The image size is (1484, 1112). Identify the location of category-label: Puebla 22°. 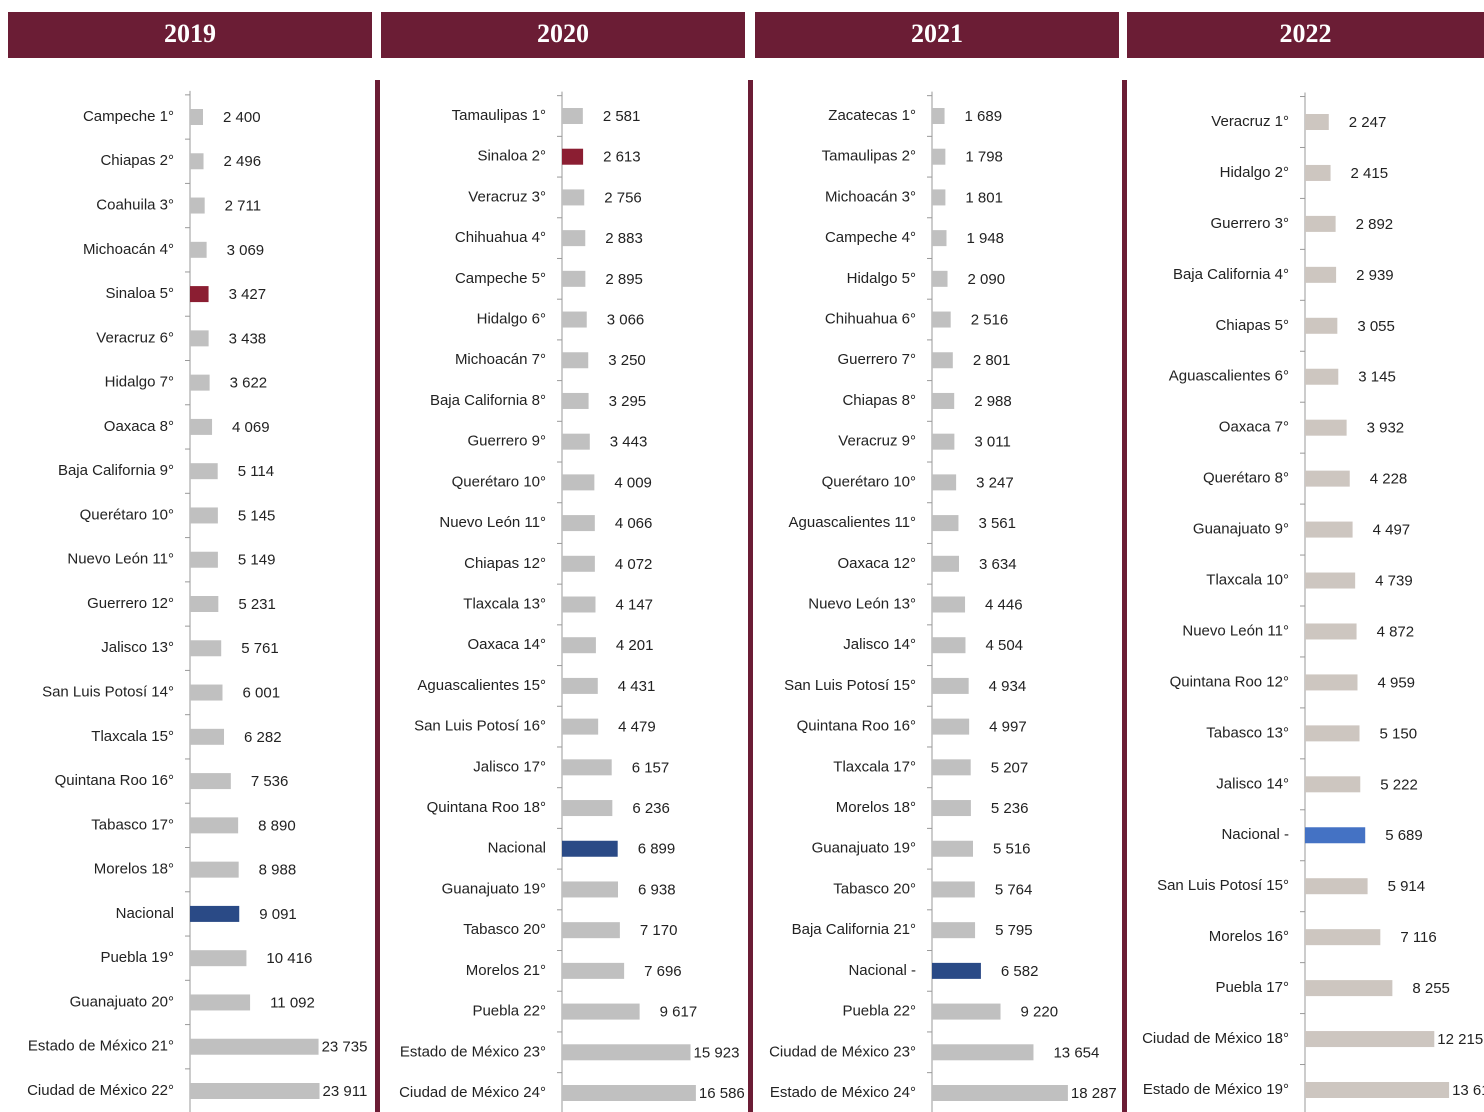
(509, 1011).